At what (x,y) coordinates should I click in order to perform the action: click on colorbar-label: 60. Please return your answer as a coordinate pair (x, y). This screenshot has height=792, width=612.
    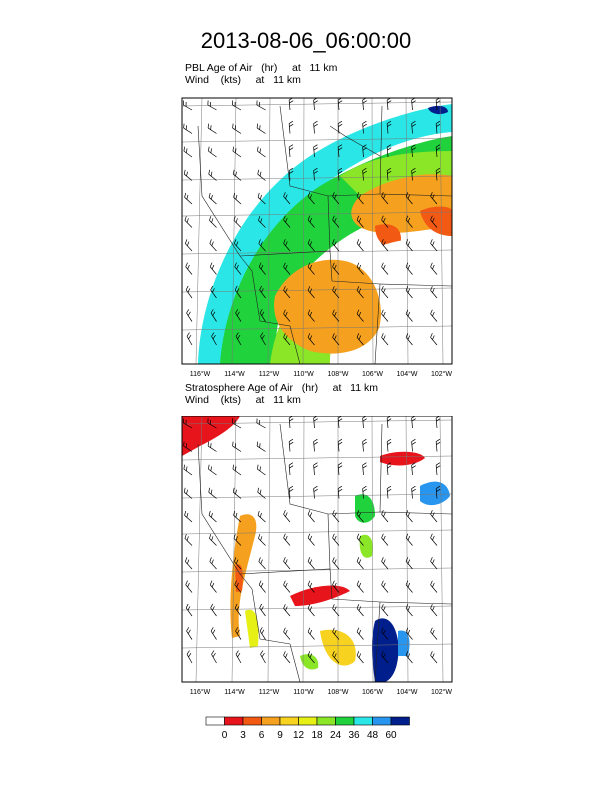
    Looking at the image, I should click on (391, 735).